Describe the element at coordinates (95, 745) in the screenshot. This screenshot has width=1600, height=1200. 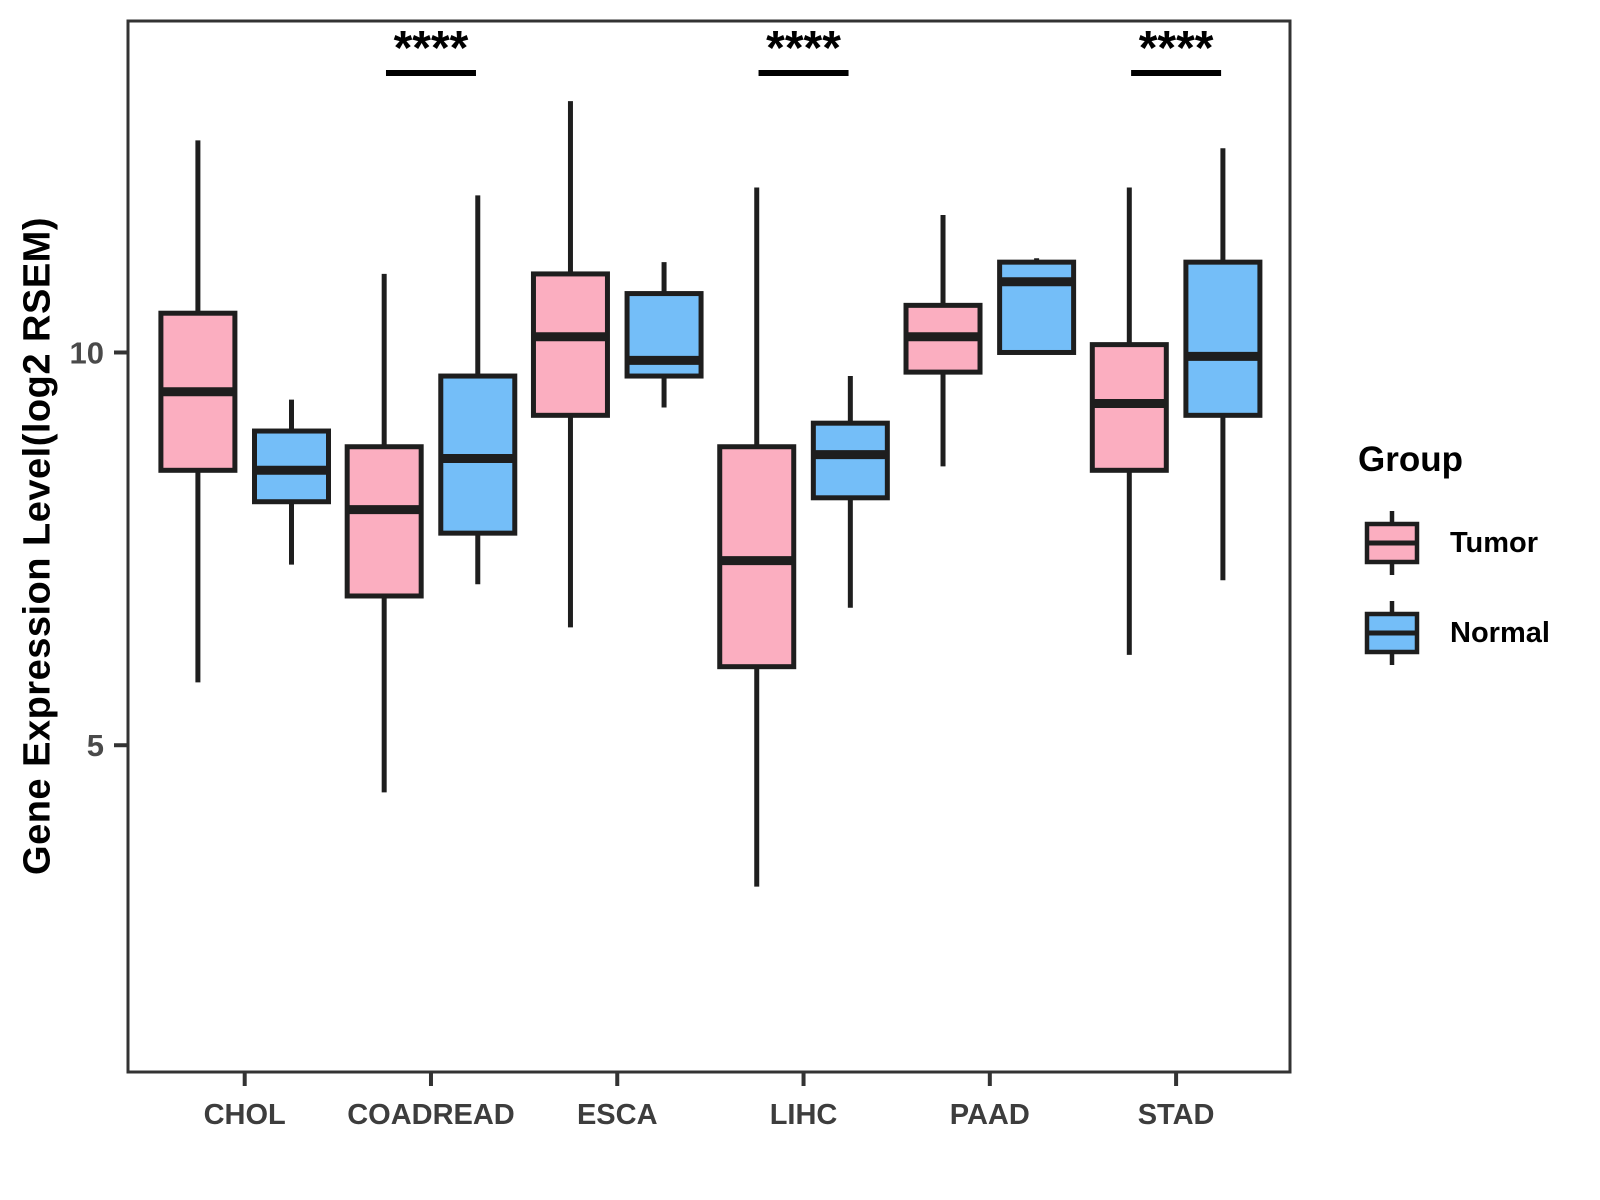
I see `y-tick-label-5: 5` at that location.